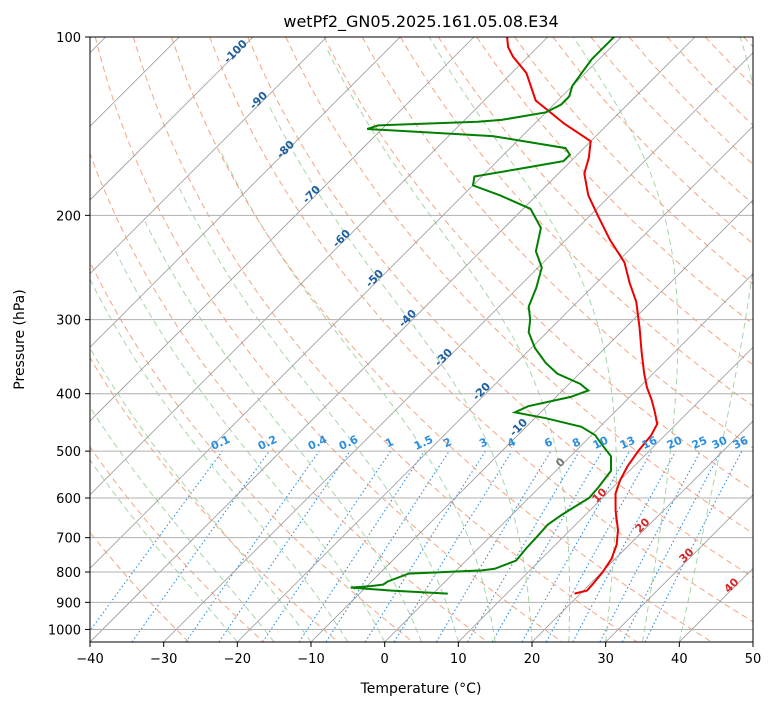  Describe the element at coordinates (699, 443) in the screenshot. I see `mixing-ratio-label: 25` at that location.